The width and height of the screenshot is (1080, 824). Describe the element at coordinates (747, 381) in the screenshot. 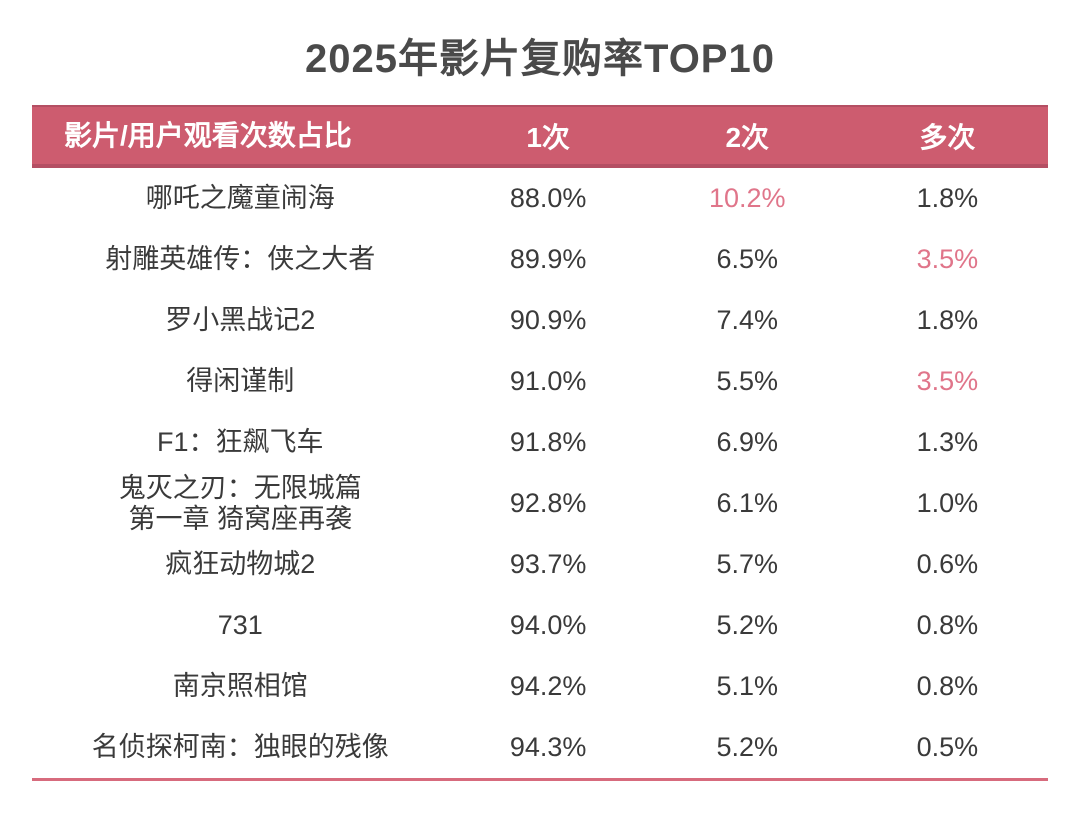

I see `value-twice: 5.5%` at that location.